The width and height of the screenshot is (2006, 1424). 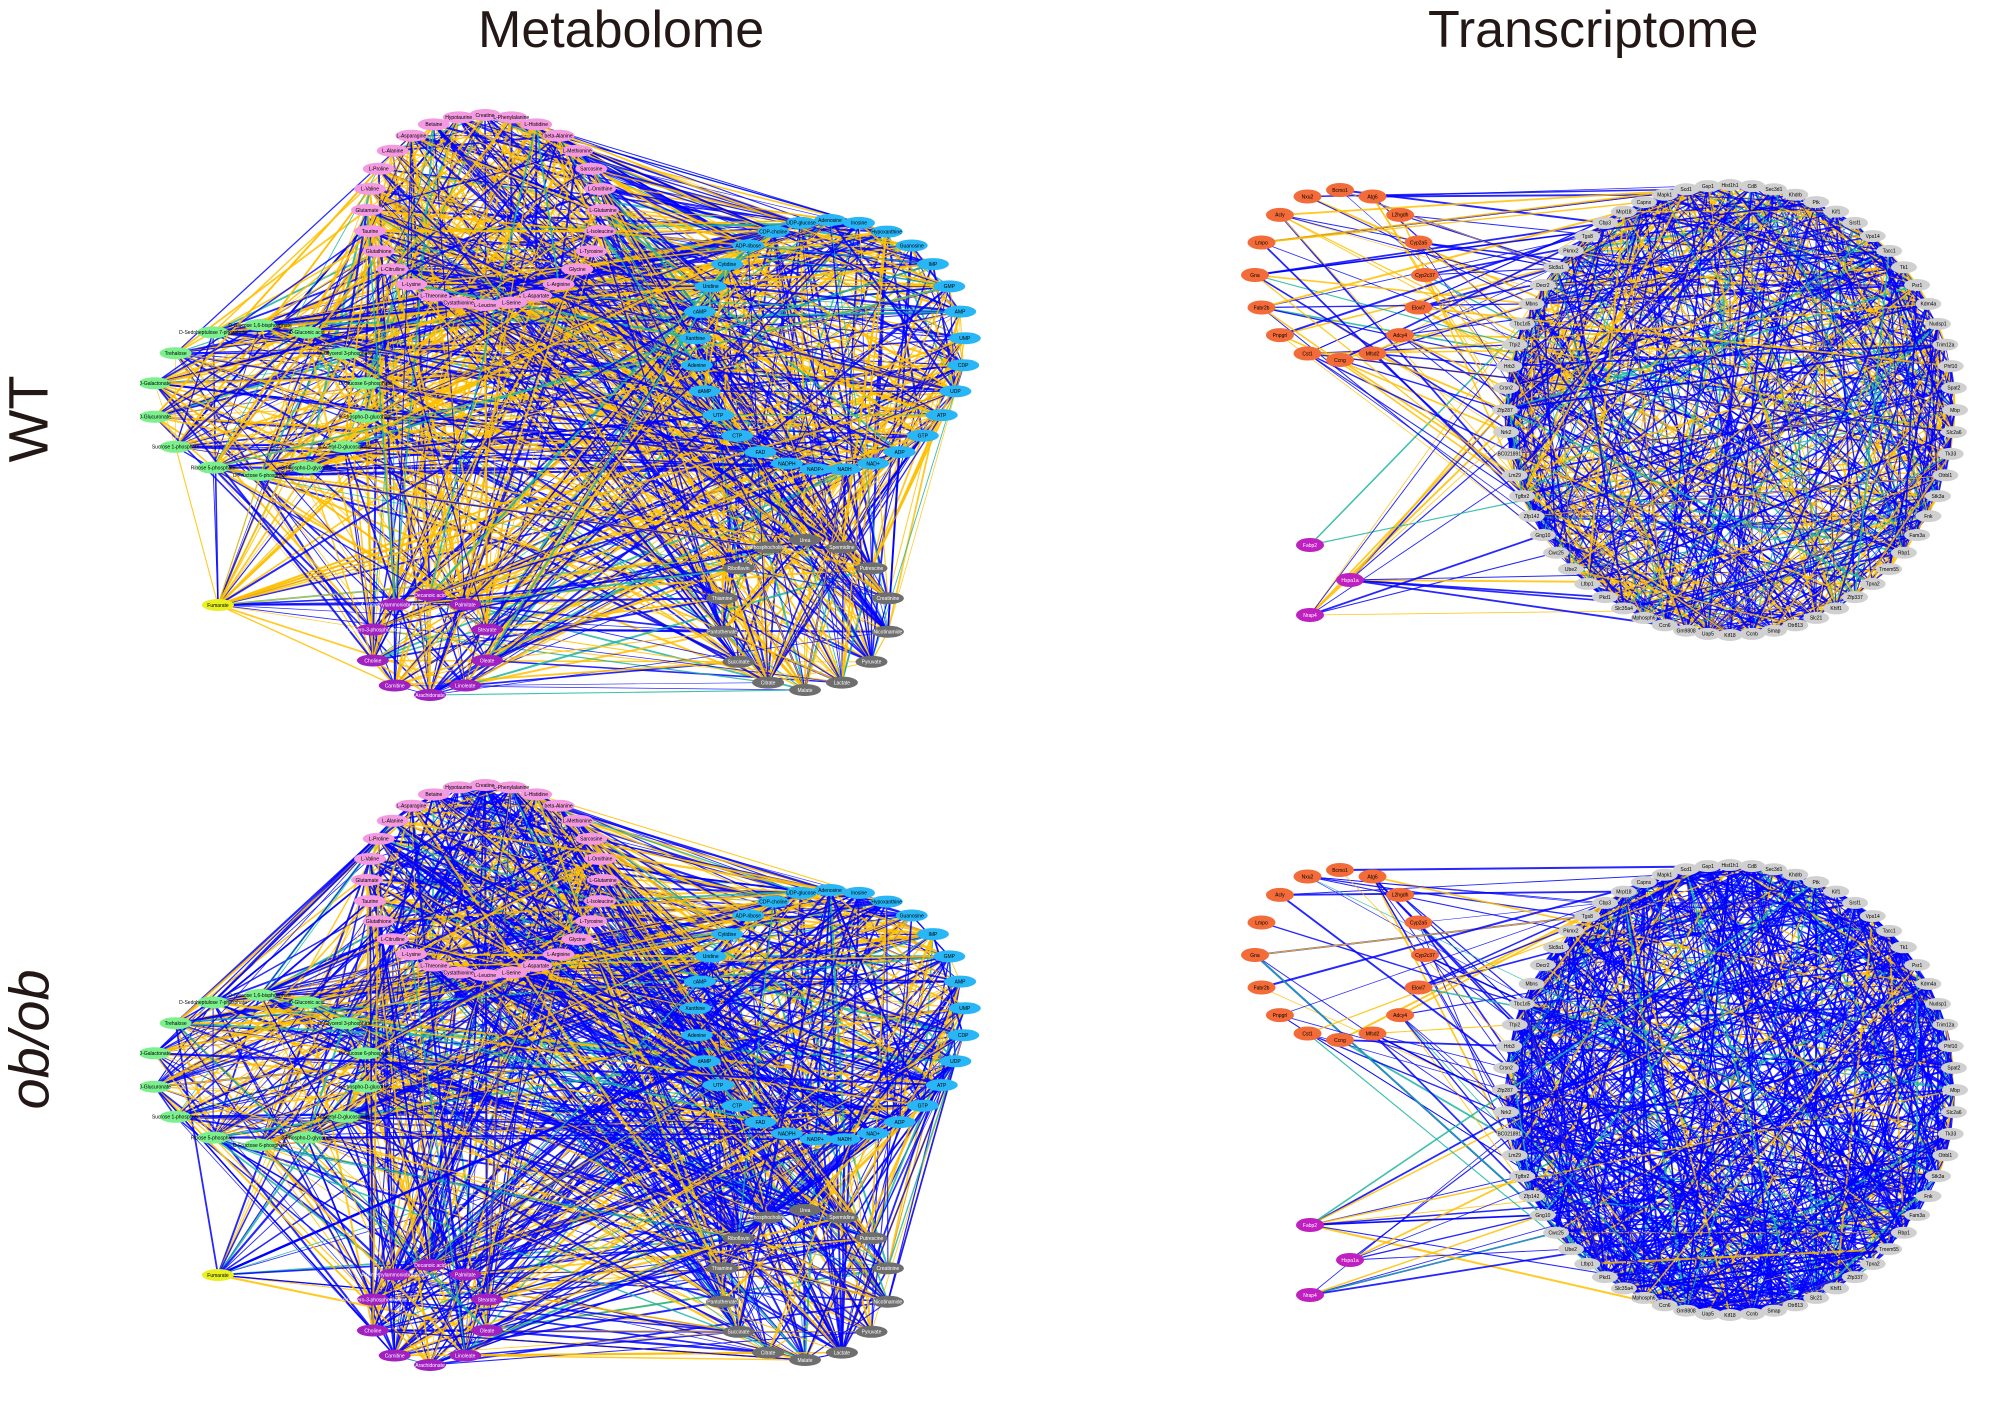 I want to click on metabolite-node-label: AMP, so click(x=961, y=982).